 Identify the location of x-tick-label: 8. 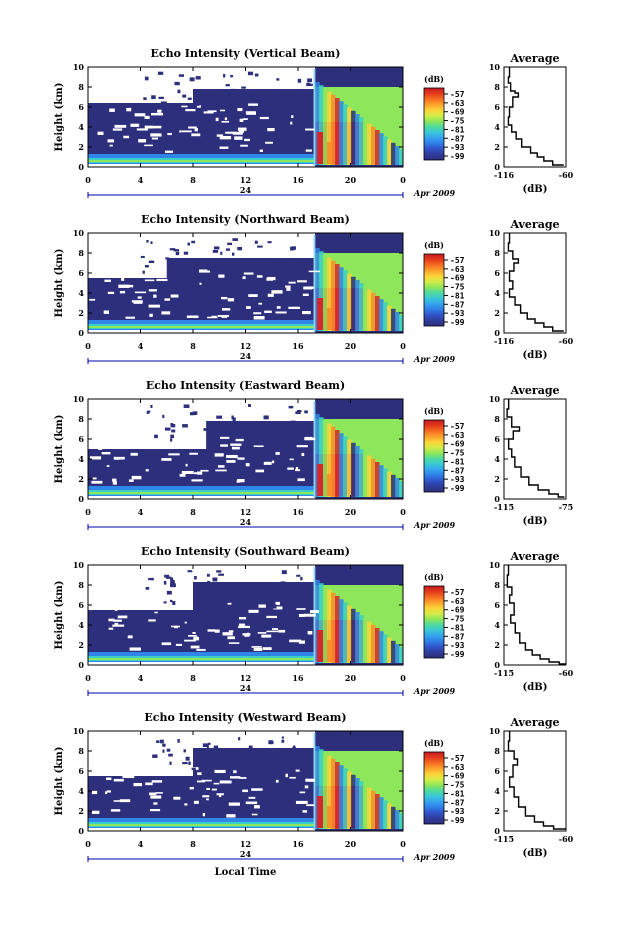
(193, 512).